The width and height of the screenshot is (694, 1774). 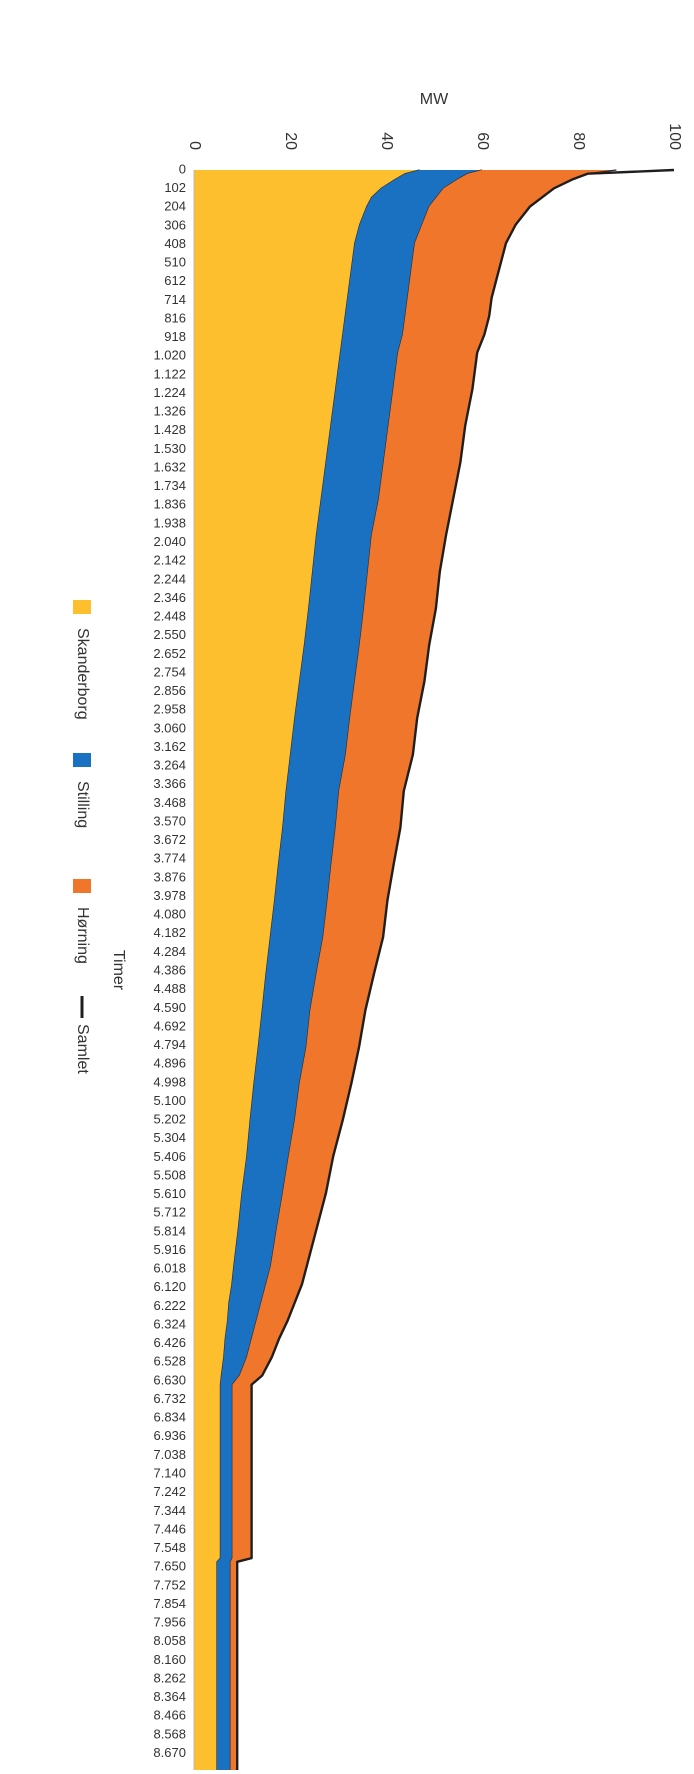 I want to click on x-tick-label: 1.326, so click(x=169, y=411).